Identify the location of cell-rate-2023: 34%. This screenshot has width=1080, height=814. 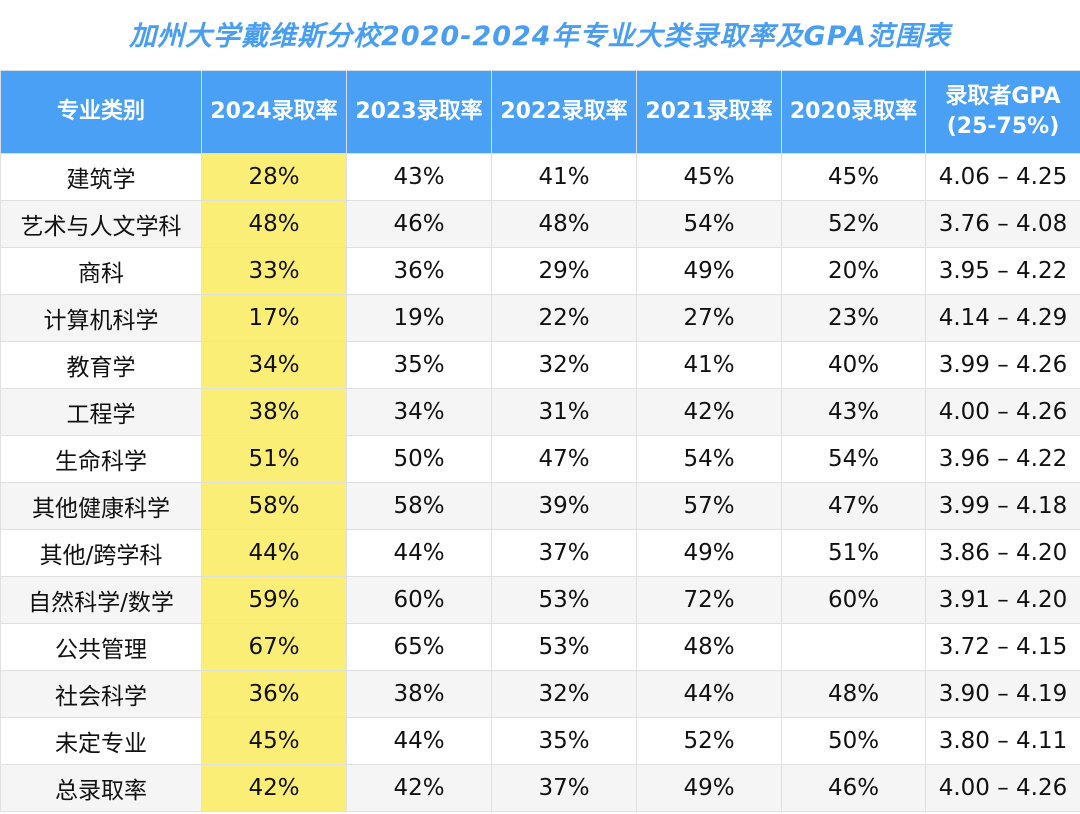
(419, 412).